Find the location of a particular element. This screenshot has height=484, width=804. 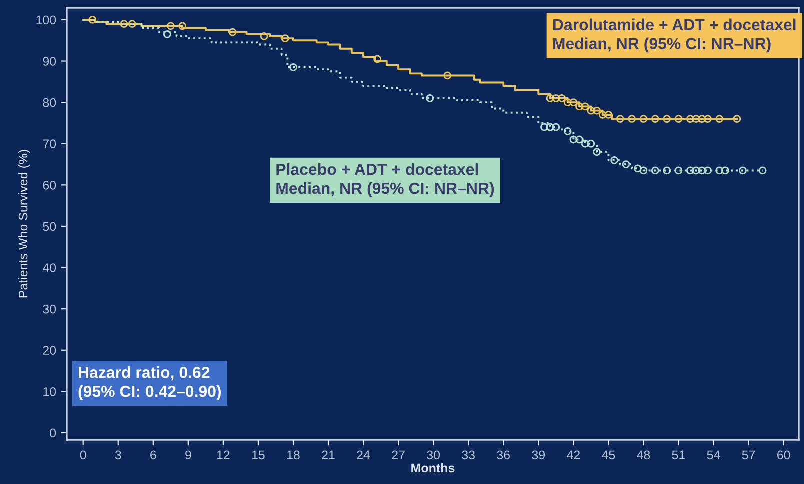

x-tick-label: 36 is located at coordinates (503, 455).